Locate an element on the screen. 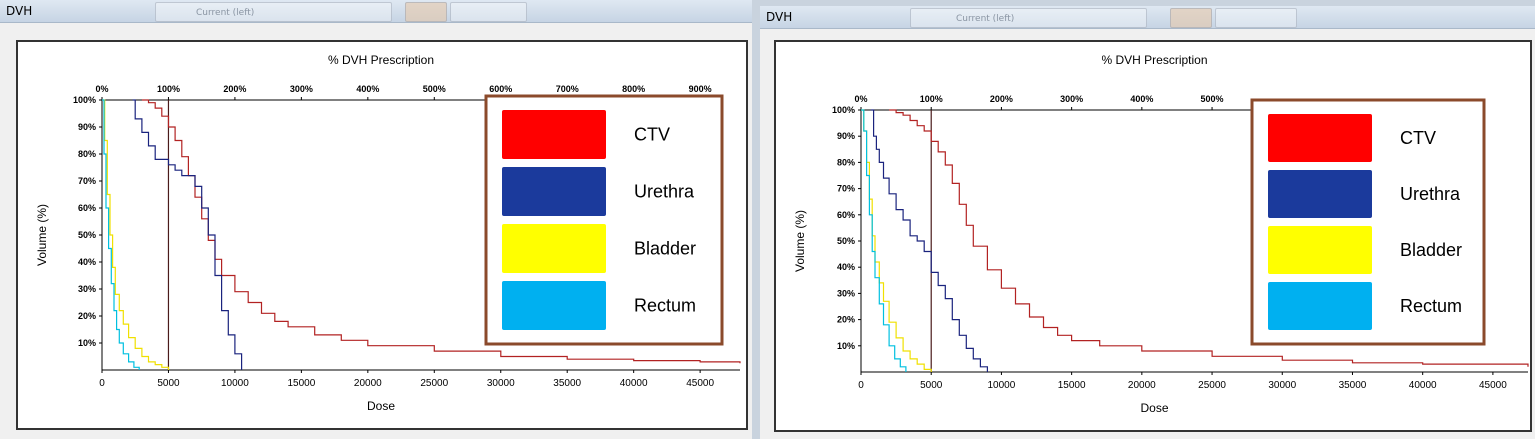 The width and height of the screenshot is (1535, 439). top-tick-label: 700% is located at coordinates (567, 89).